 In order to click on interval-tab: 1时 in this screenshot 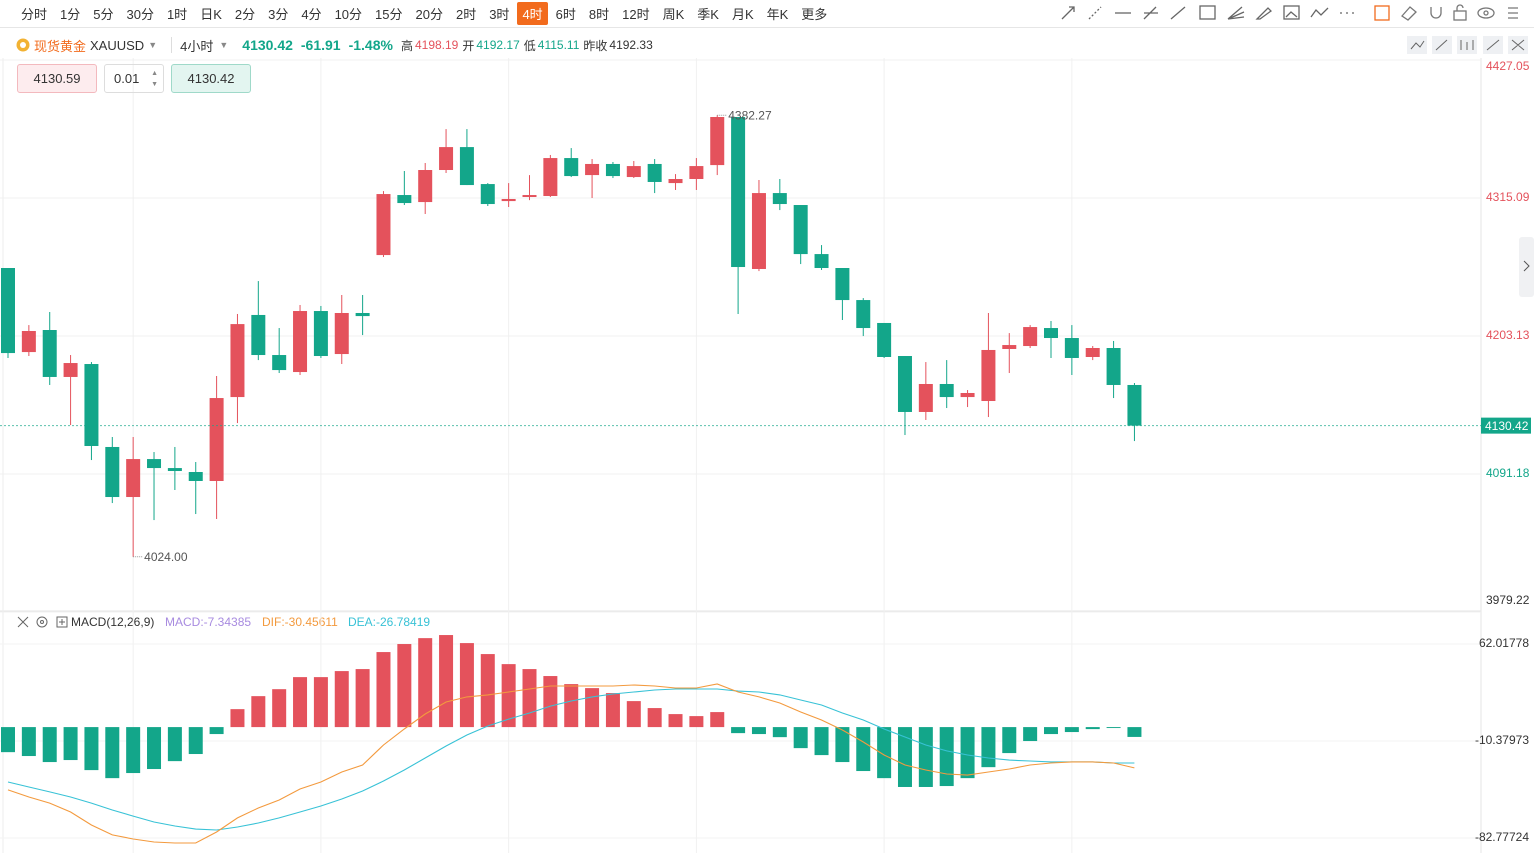, I will do `click(177, 14)`.